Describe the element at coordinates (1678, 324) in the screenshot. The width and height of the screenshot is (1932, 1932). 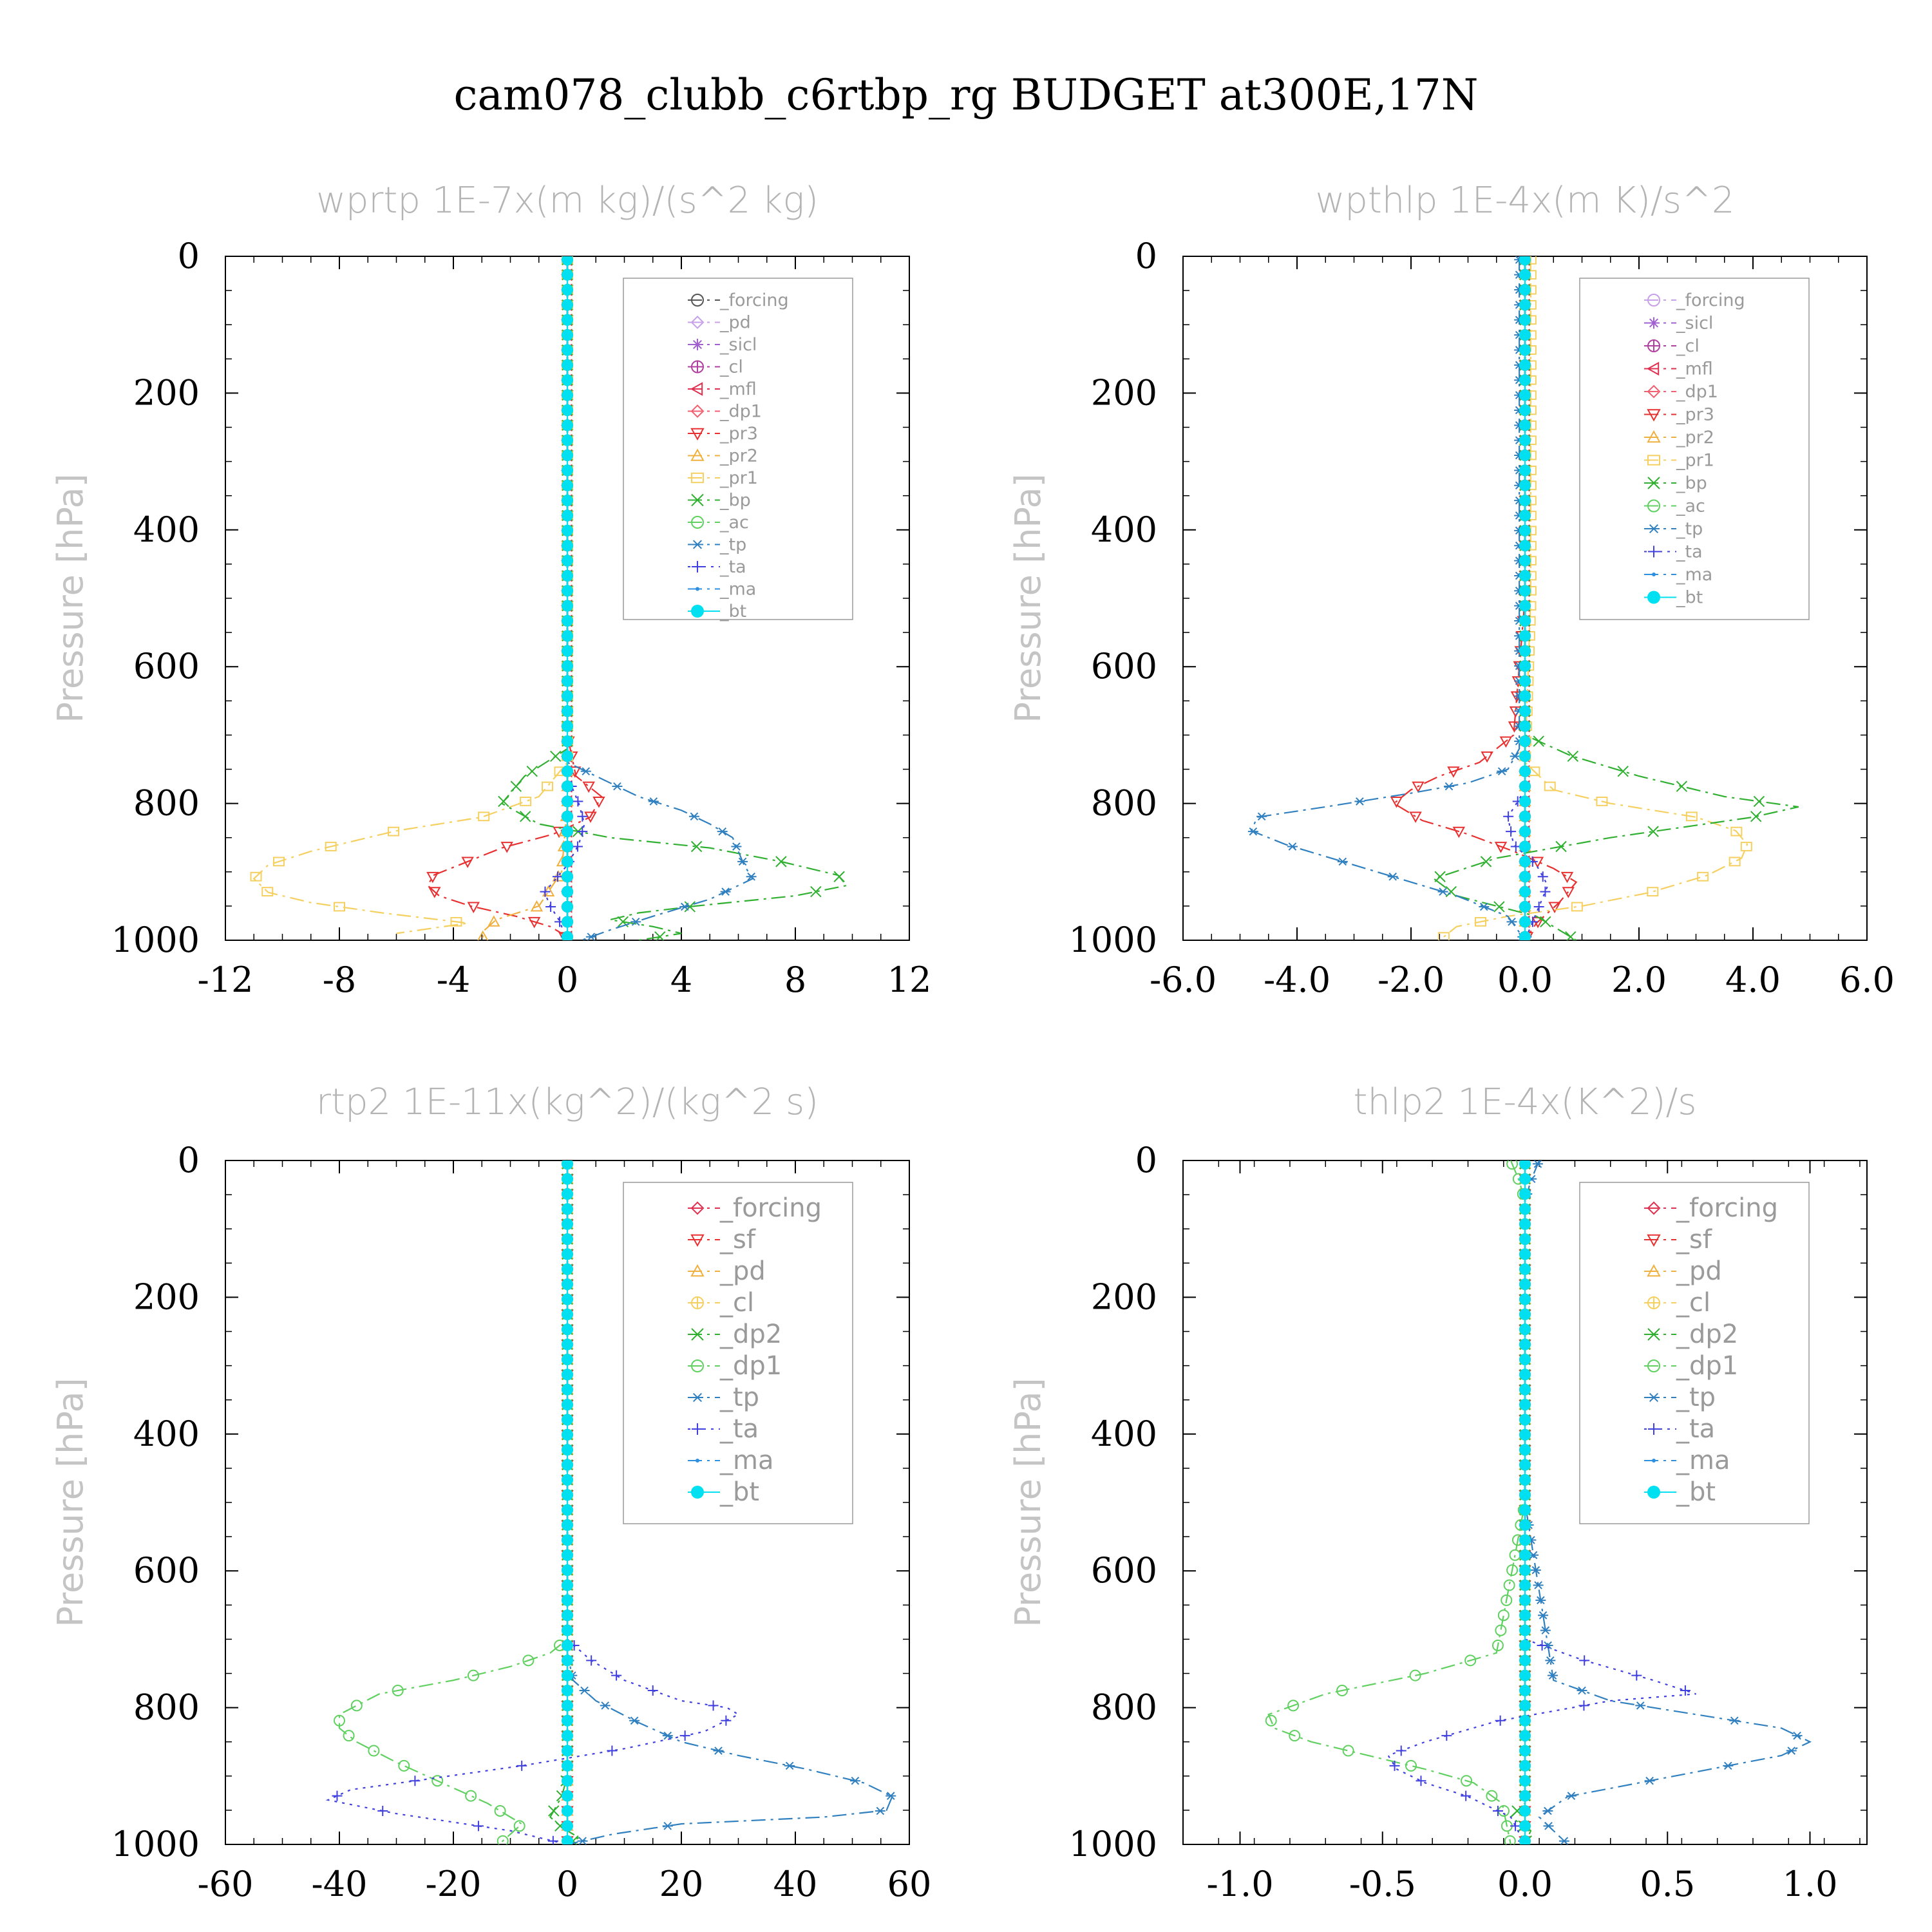
I see `panel-2-legend-item-sicl: _sicl` at that location.